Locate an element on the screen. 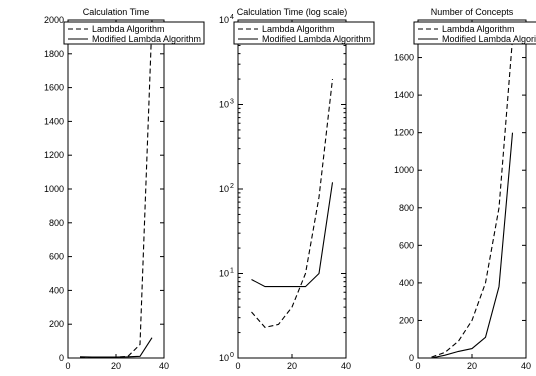 The width and height of the screenshot is (536, 376). chart-title: Number of Concepts is located at coordinates (472, 12).